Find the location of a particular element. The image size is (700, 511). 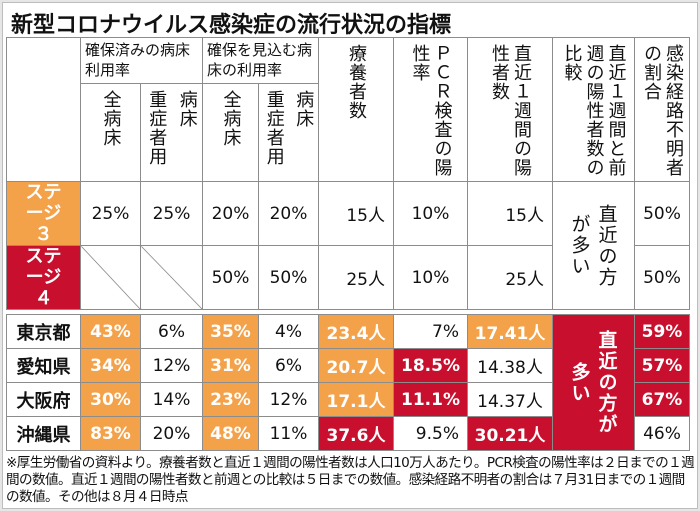

header-severe-2: 重症者用 病床 is located at coordinates (288, 132).